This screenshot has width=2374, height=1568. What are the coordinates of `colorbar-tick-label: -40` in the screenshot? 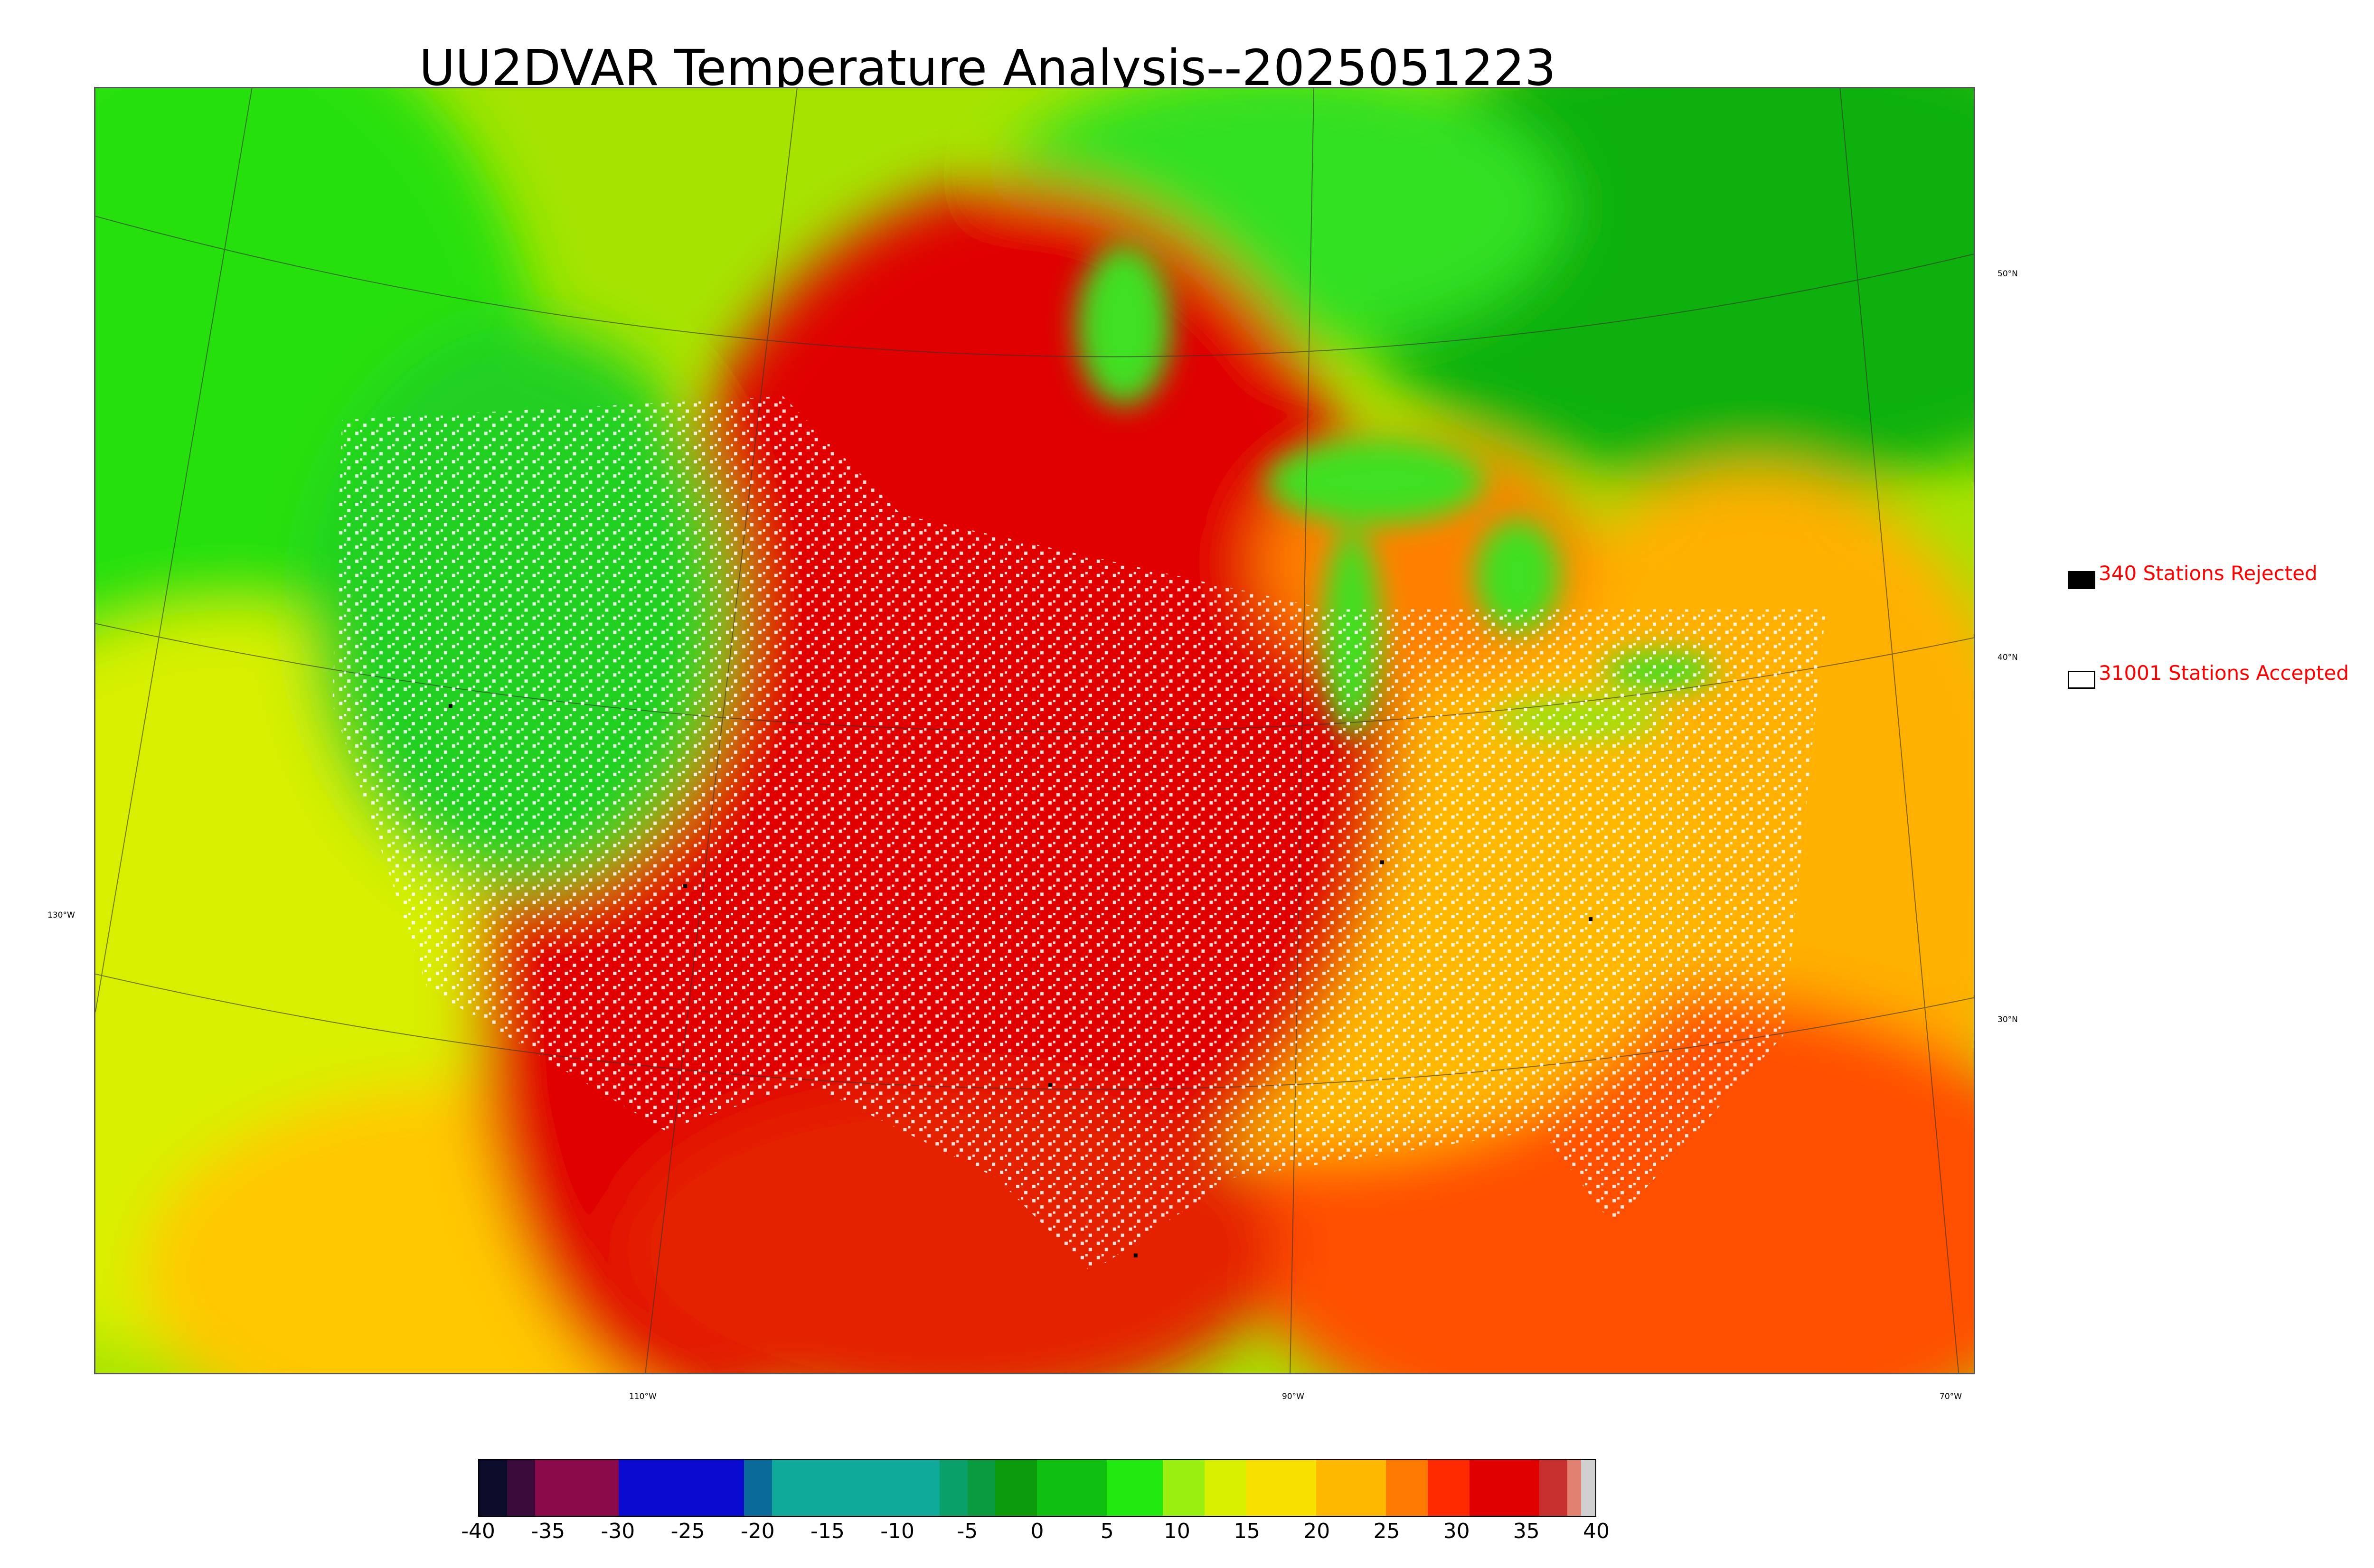 It's located at (478, 1531).